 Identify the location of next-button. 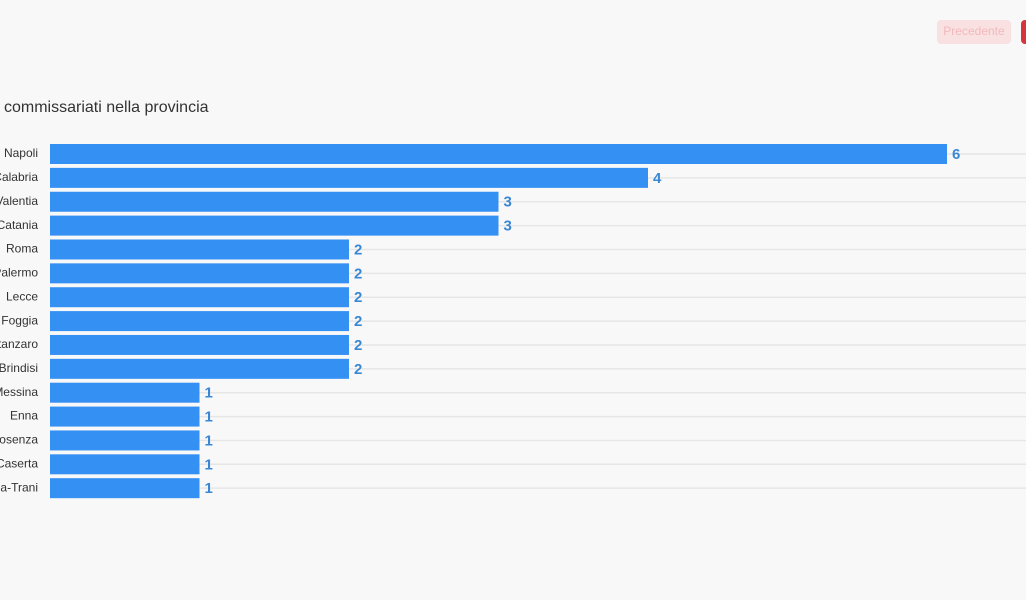
(1023, 32).